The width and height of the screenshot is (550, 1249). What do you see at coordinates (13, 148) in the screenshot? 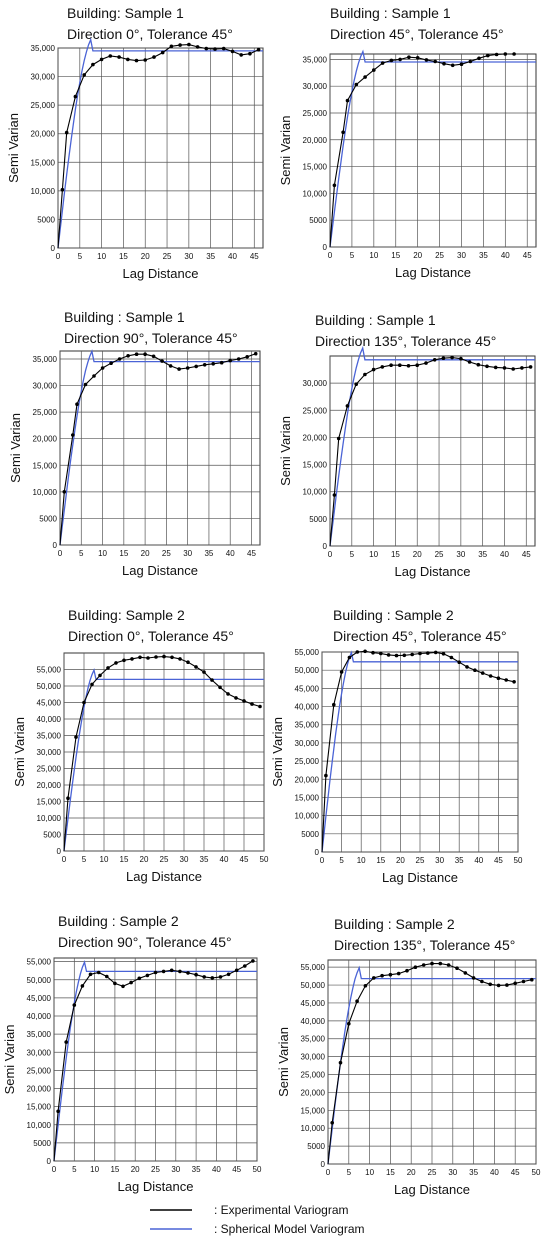
I see `y-axis-label: Semi Varian` at bounding box center [13, 148].